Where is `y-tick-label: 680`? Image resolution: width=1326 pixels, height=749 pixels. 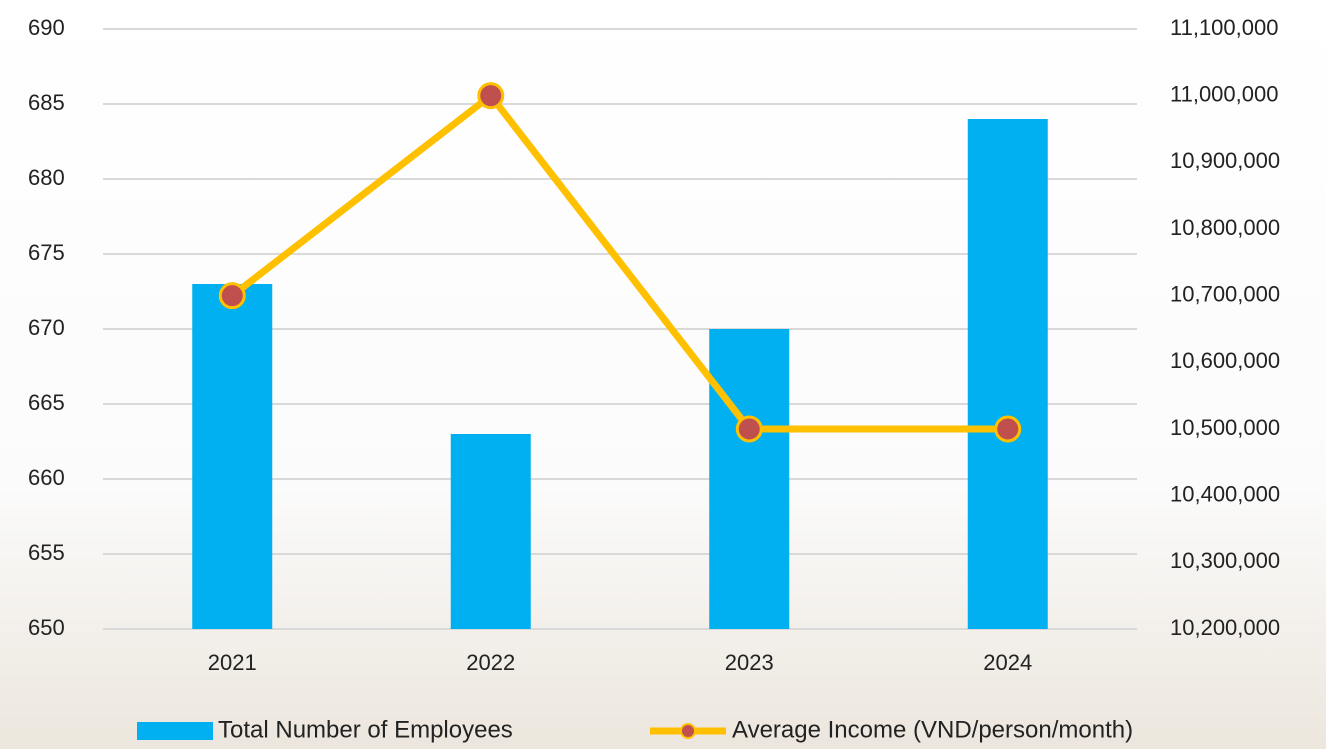 y-tick-label: 680 is located at coordinates (46, 177).